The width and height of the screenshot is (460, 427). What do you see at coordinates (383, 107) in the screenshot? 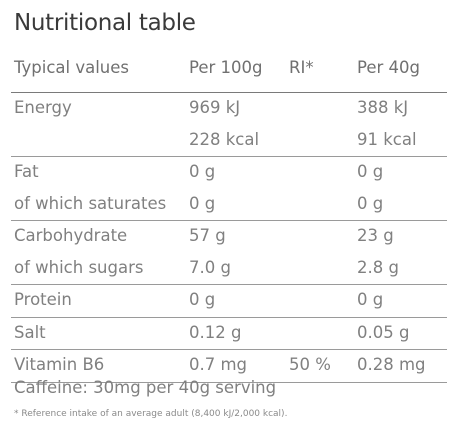
I see `row-per-40g: 388 kJ` at bounding box center [383, 107].